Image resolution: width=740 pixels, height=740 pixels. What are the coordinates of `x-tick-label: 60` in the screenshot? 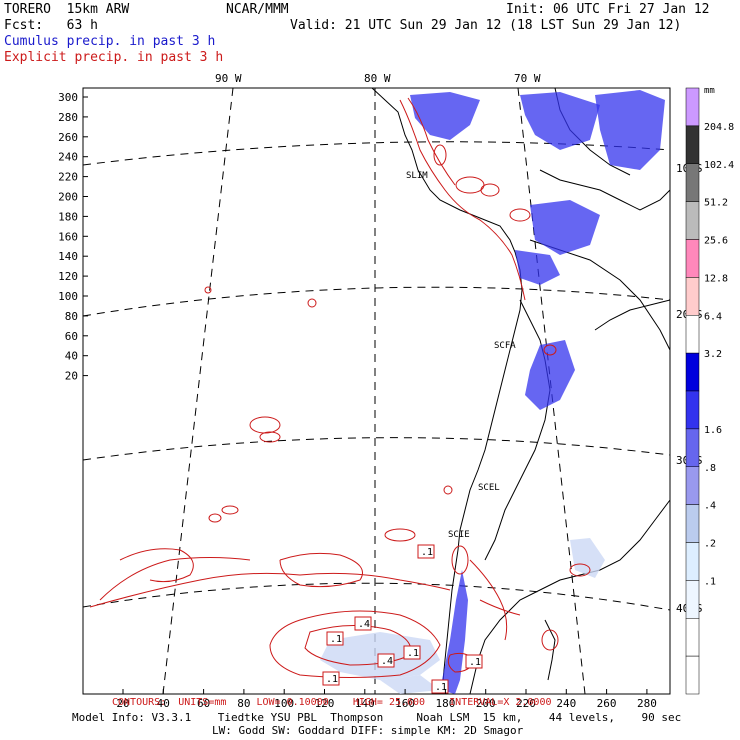 It's located at (203, 703).